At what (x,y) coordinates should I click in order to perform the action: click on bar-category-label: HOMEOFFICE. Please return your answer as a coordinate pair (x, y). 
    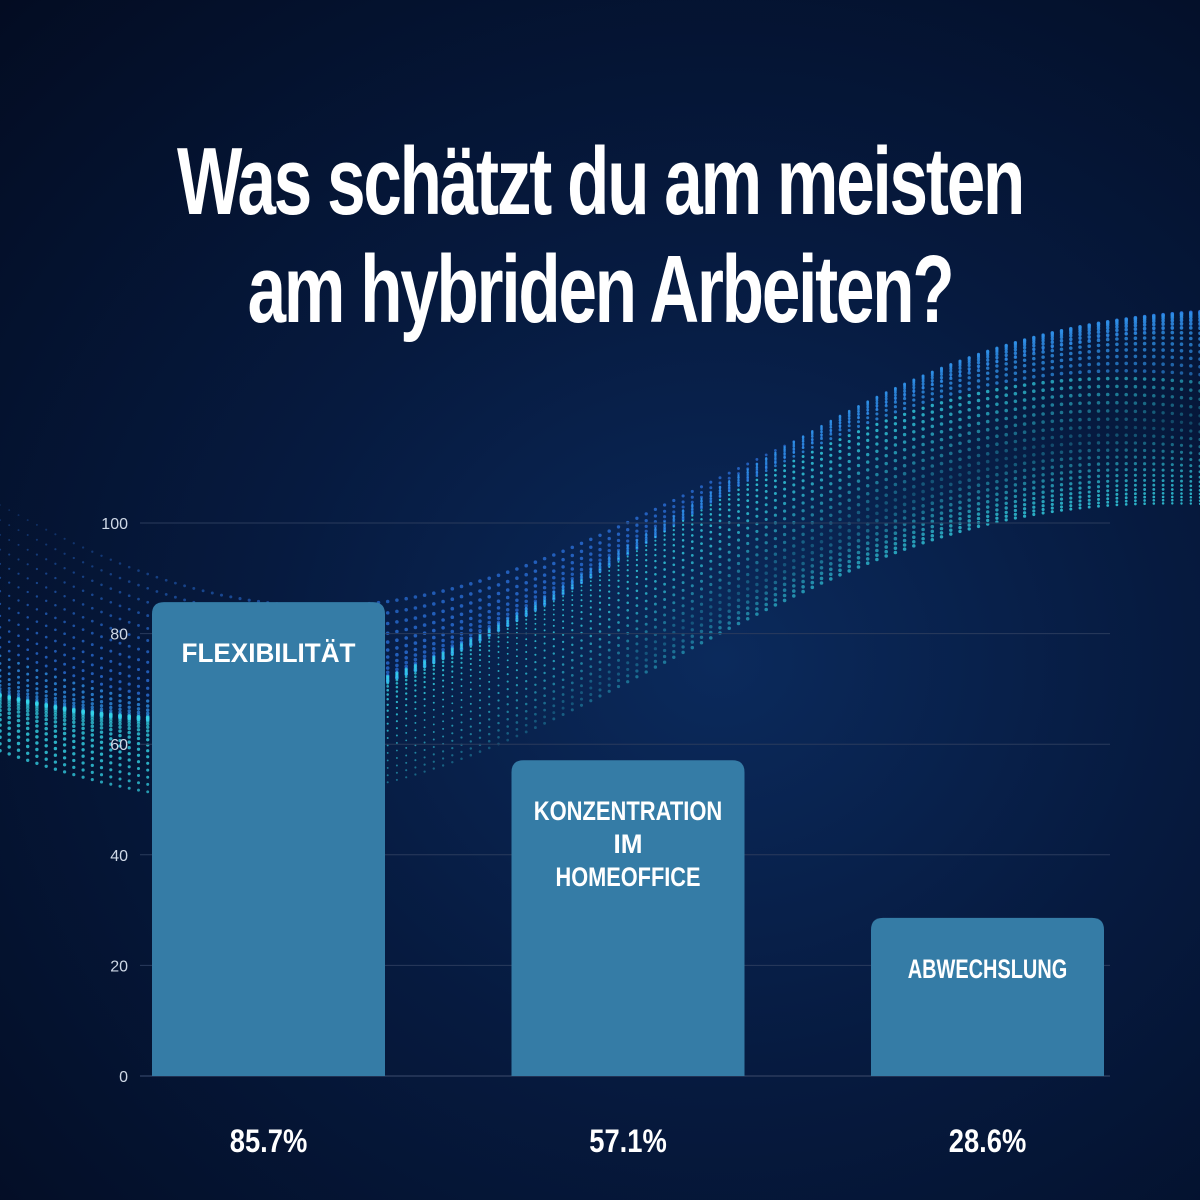
    Looking at the image, I should click on (628, 877).